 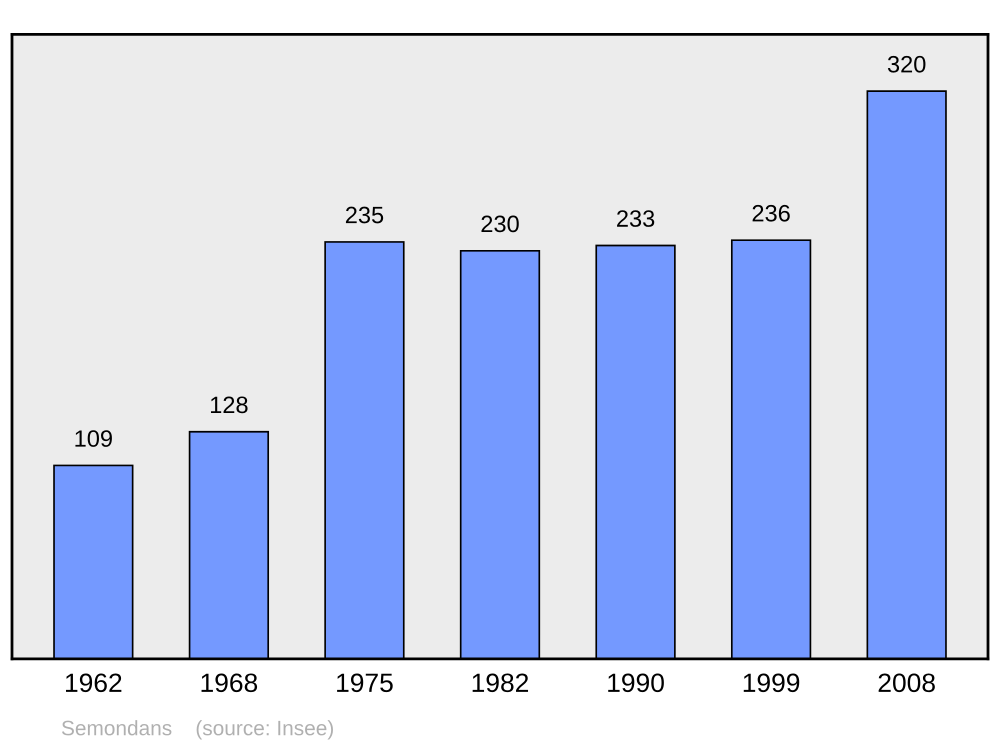 I want to click on x-tick-label: 1962, so click(x=94, y=682).